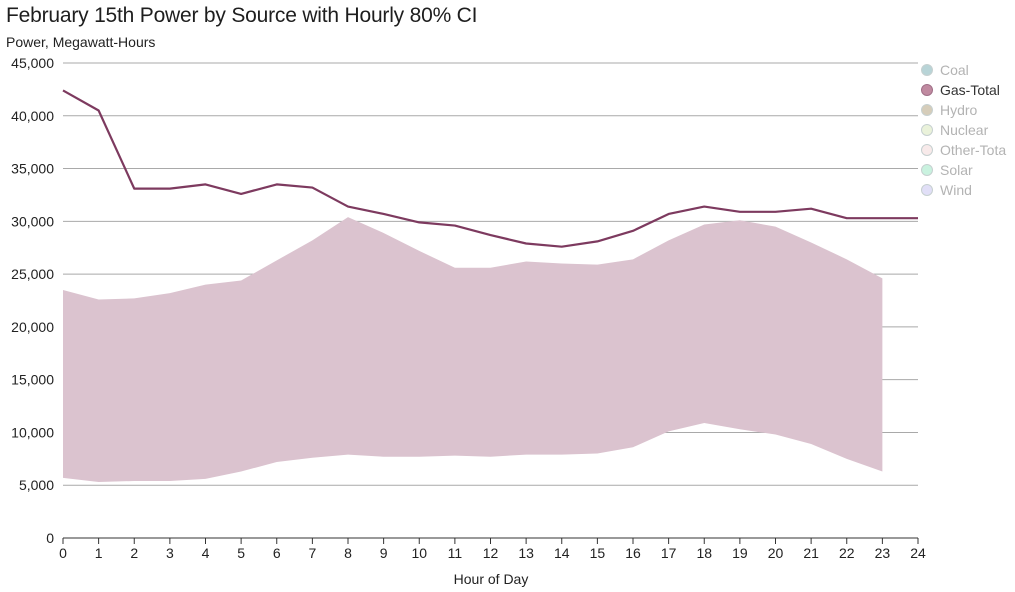  What do you see at coordinates (32, 327) in the screenshot?
I see `y-tick-label: 20,000` at bounding box center [32, 327].